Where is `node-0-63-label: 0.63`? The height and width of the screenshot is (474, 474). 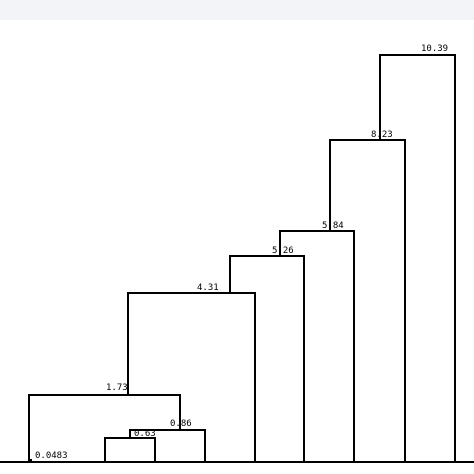 node-0-63-label: 0.63 is located at coordinates (145, 434).